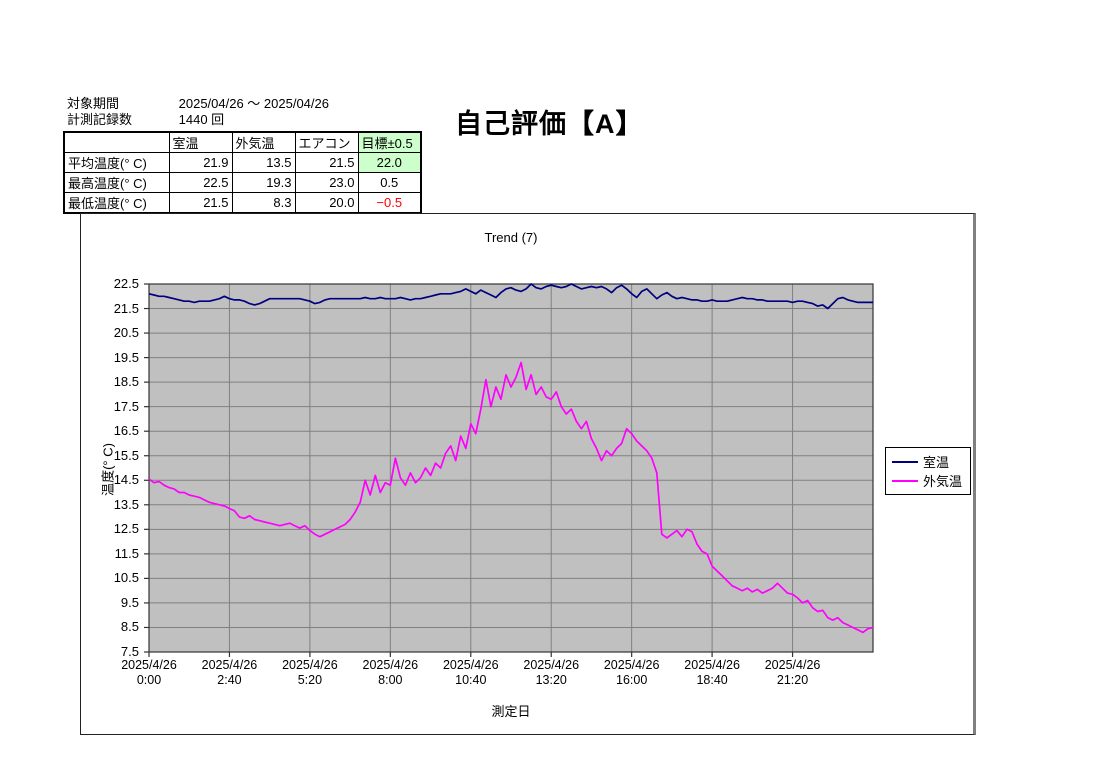 The image size is (1103, 773). What do you see at coordinates (126, 283) in the screenshot?
I see `y-tick-label: 22.5` at bounding box center [126, 283].